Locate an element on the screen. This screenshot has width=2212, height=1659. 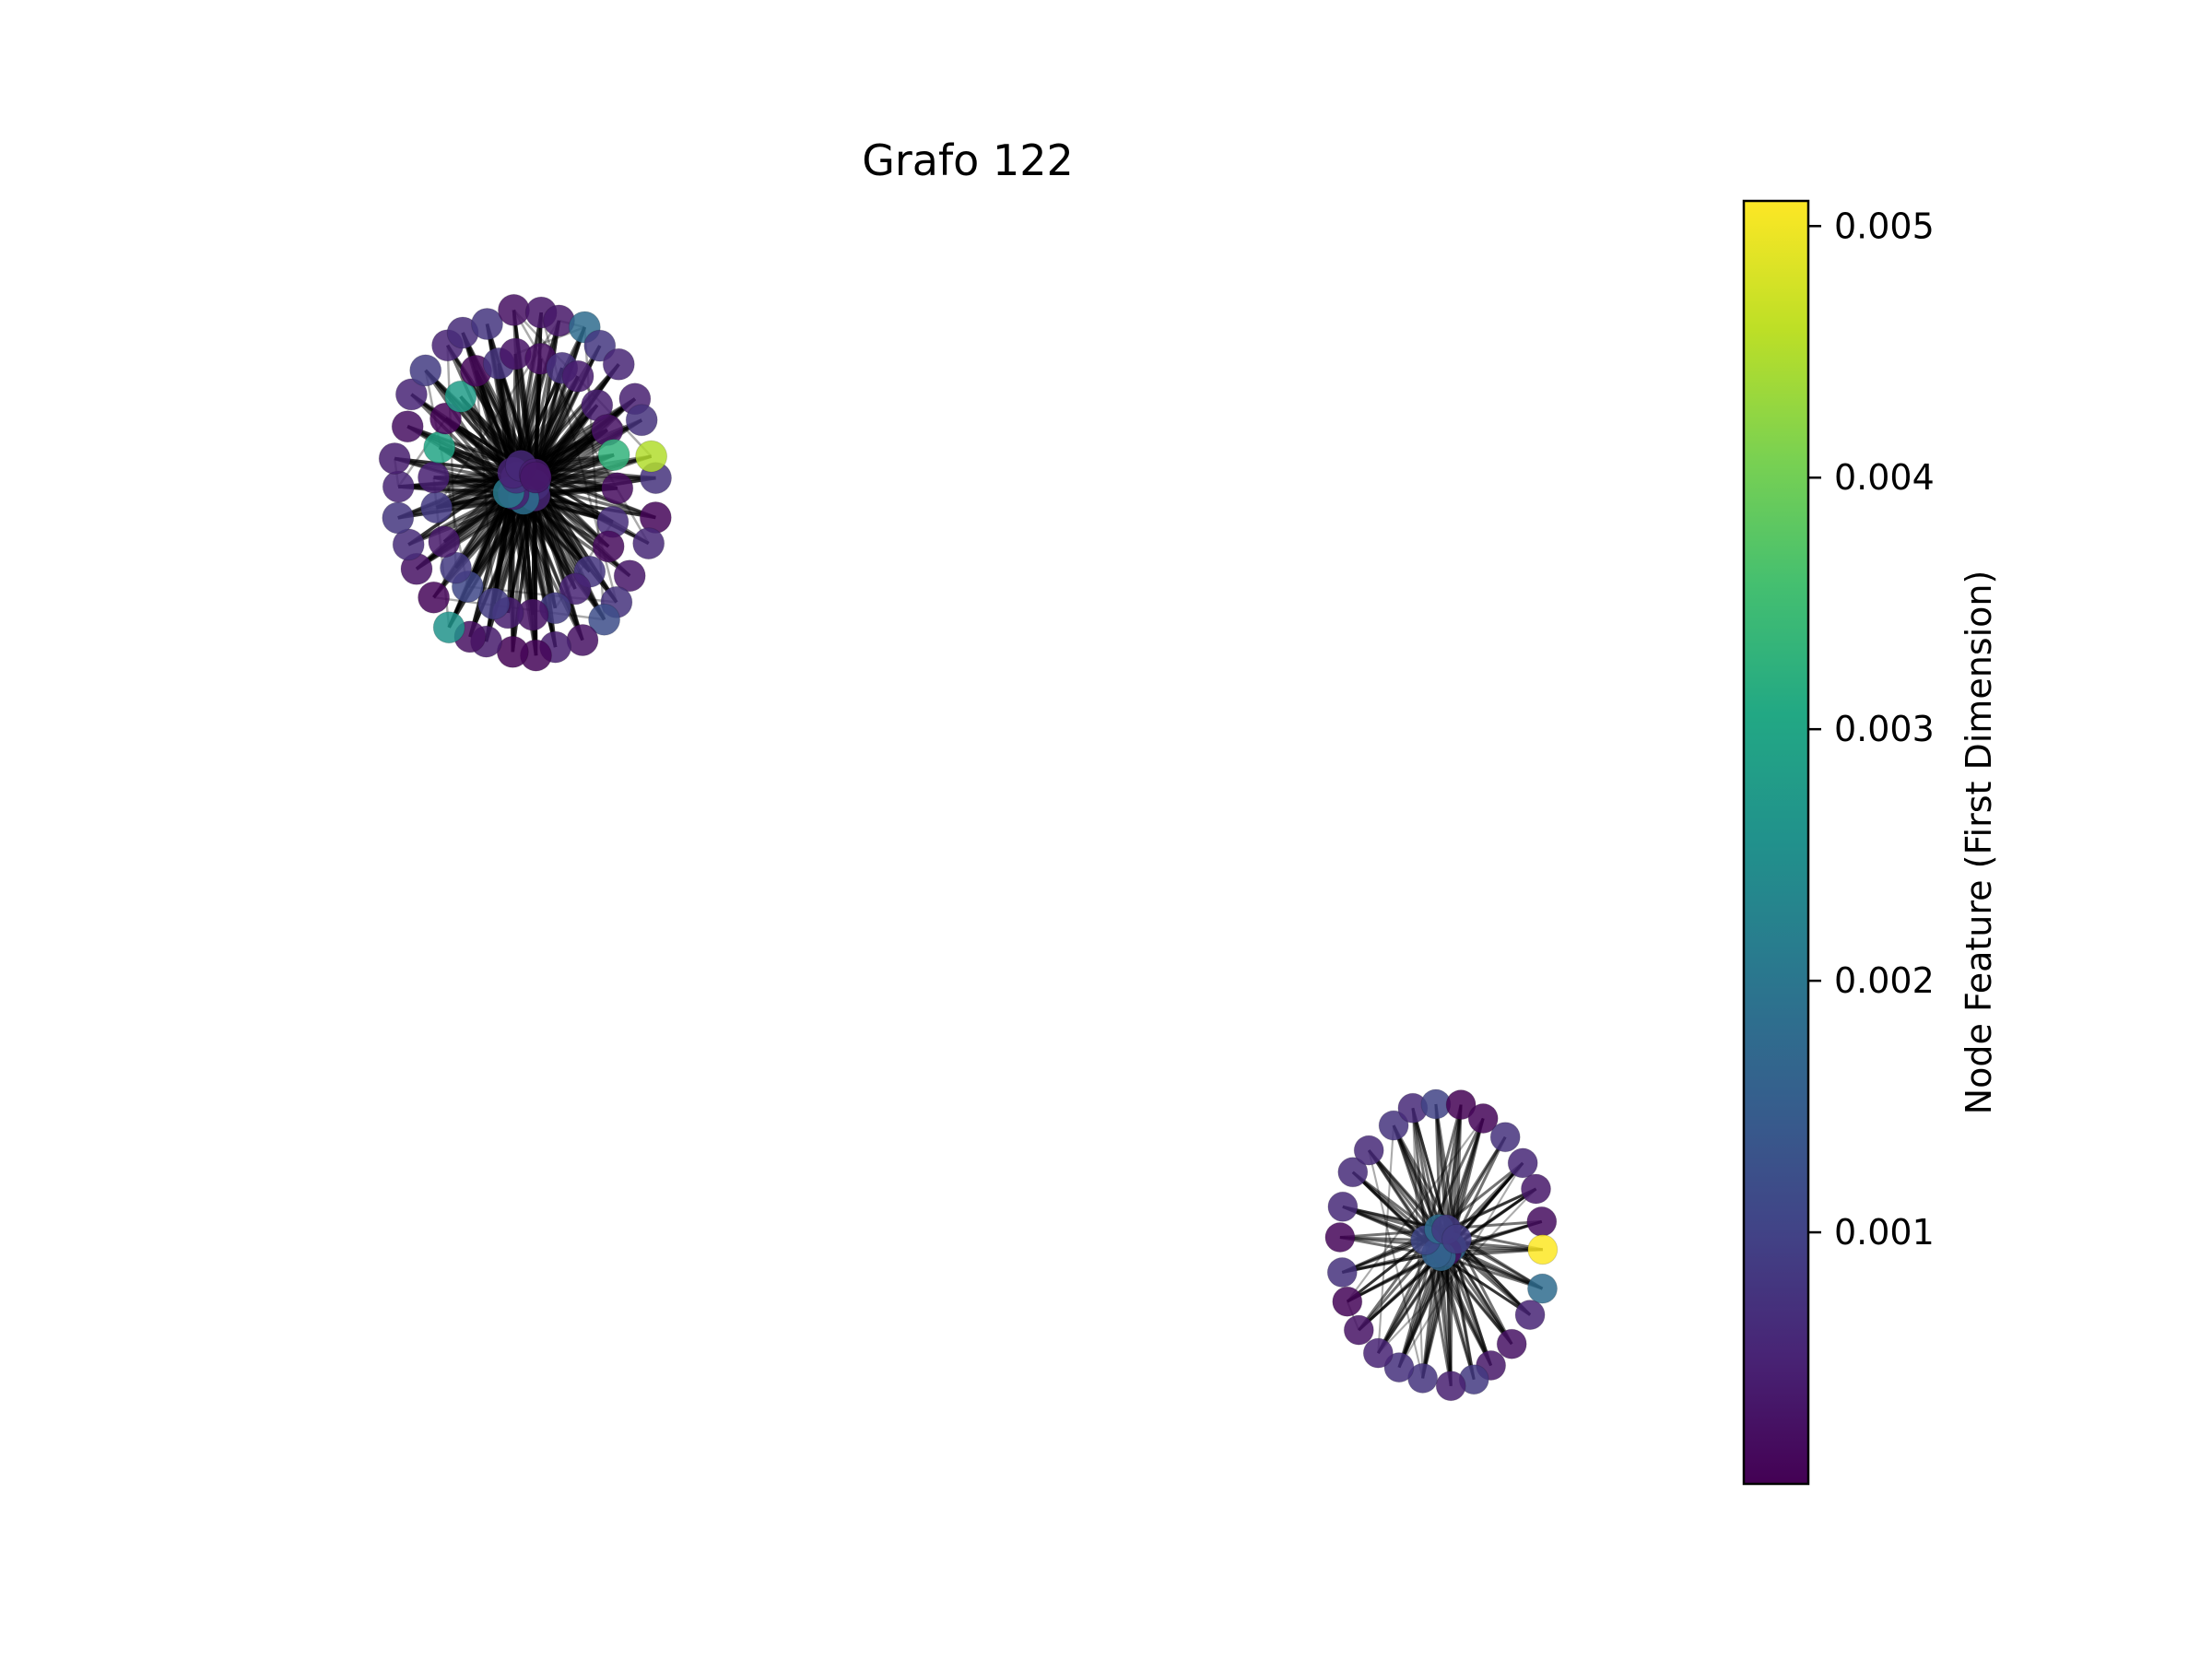
graph-cluster-right is located at coordinates (1441, 1245).